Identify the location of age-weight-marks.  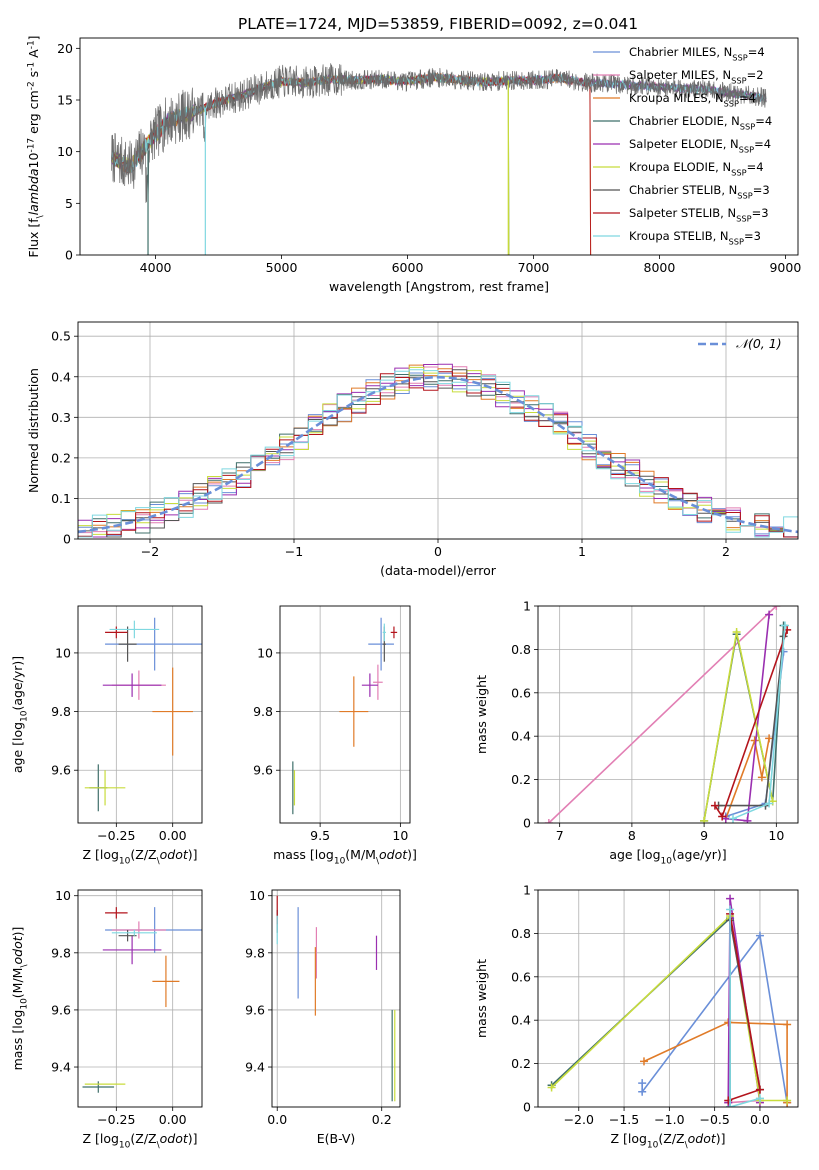
(668, 714).